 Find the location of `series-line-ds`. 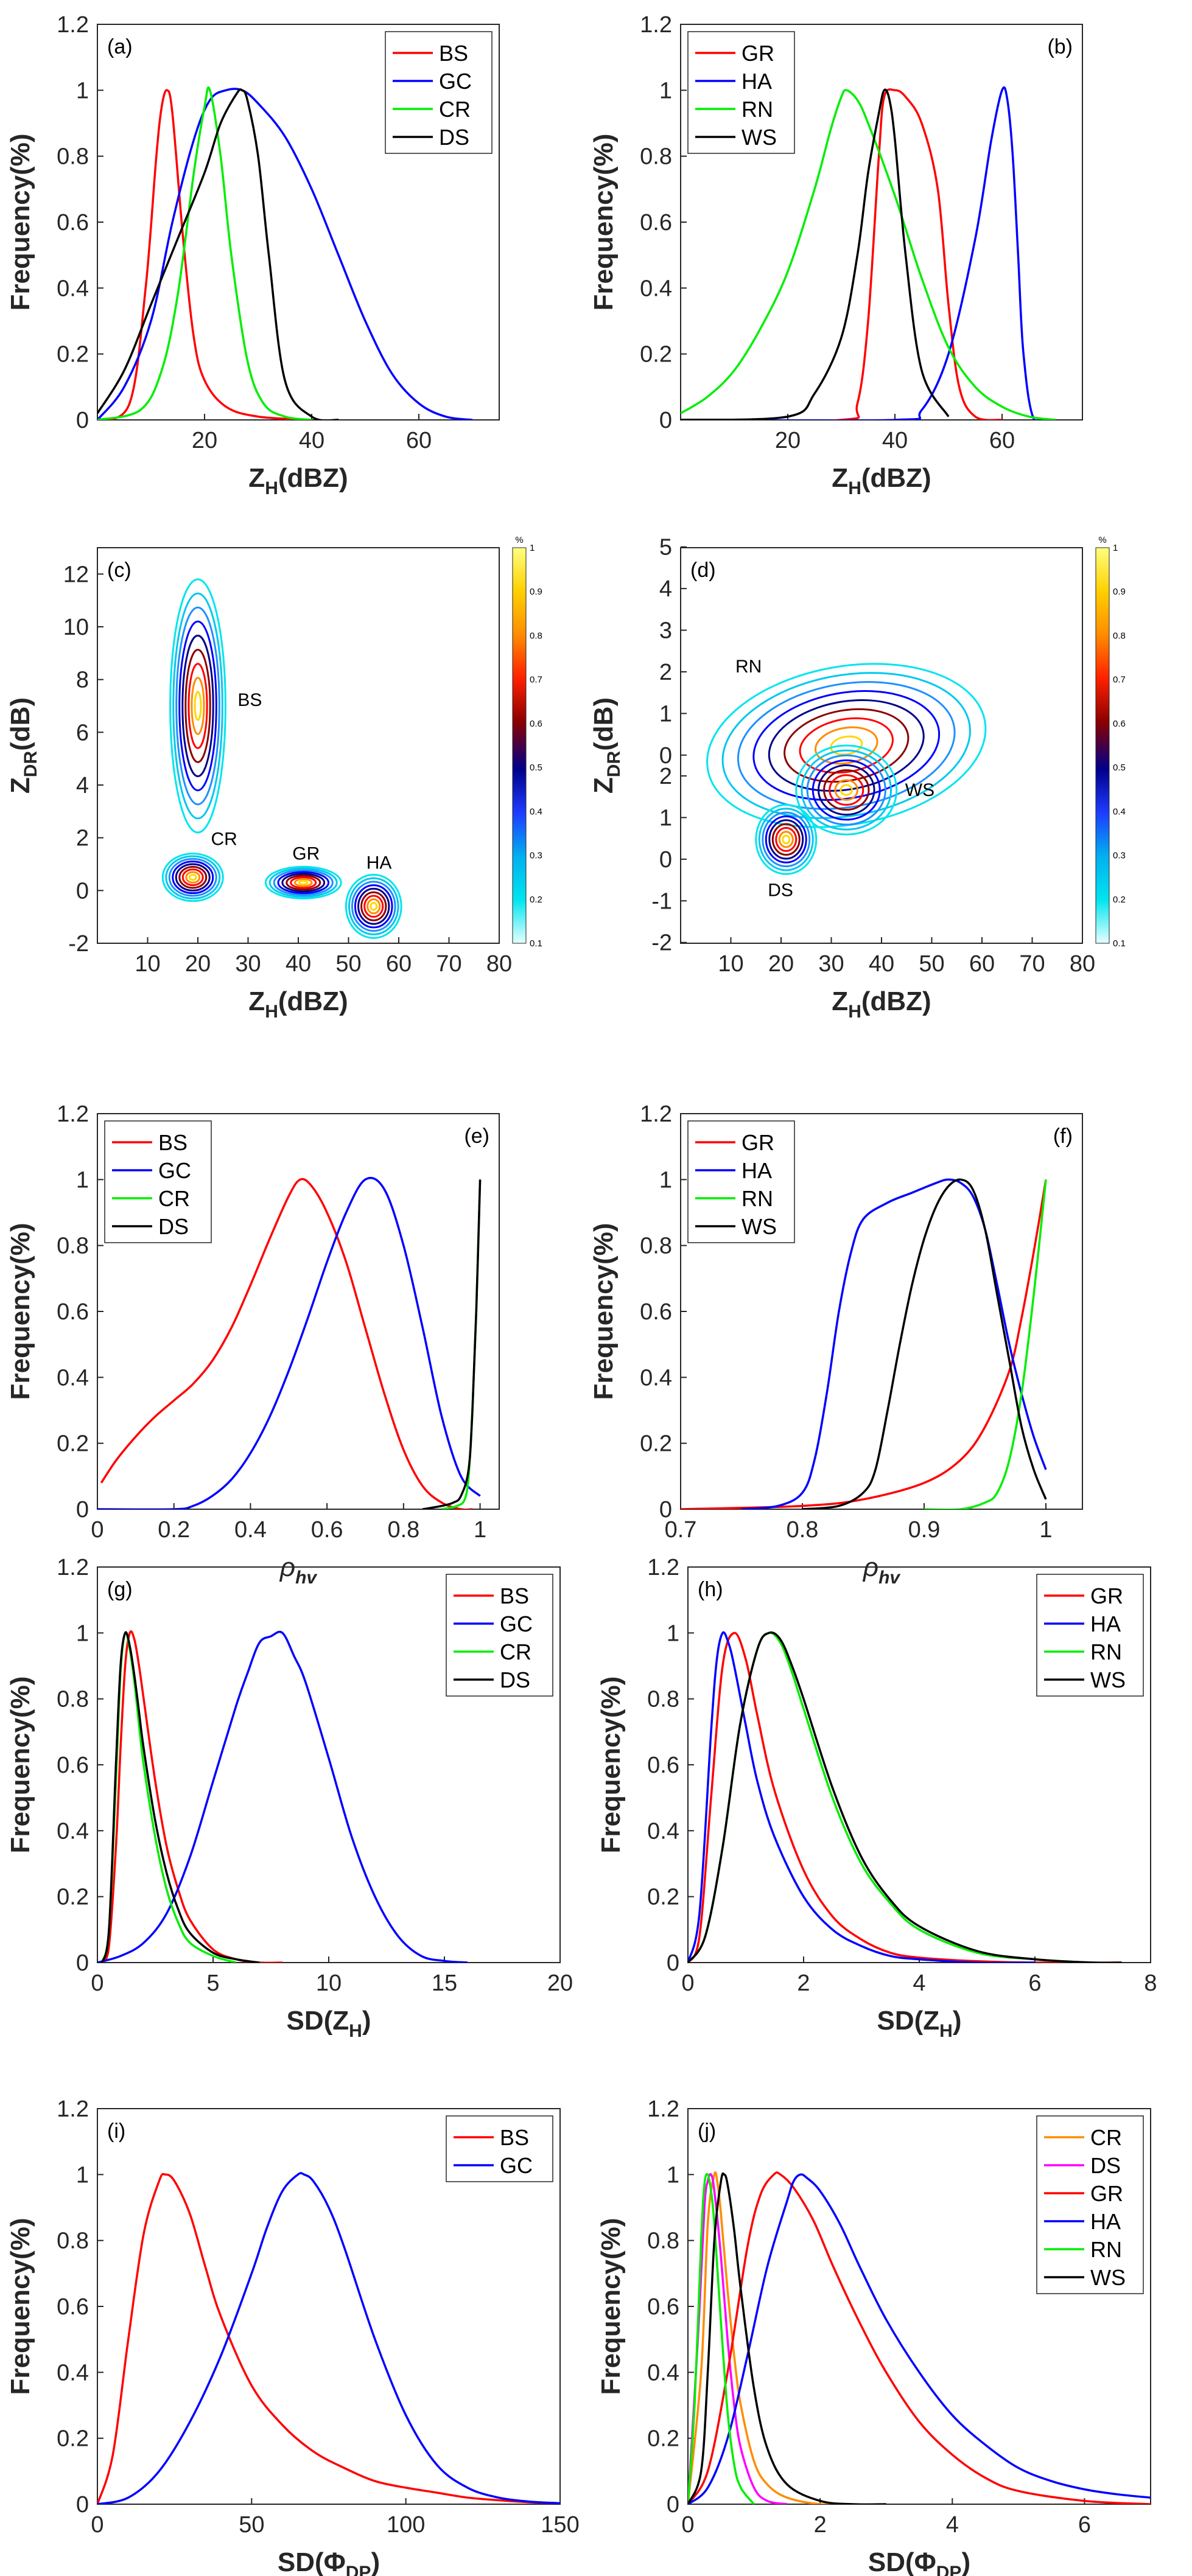

series-line-ds is located at coordinates (738, 2338).